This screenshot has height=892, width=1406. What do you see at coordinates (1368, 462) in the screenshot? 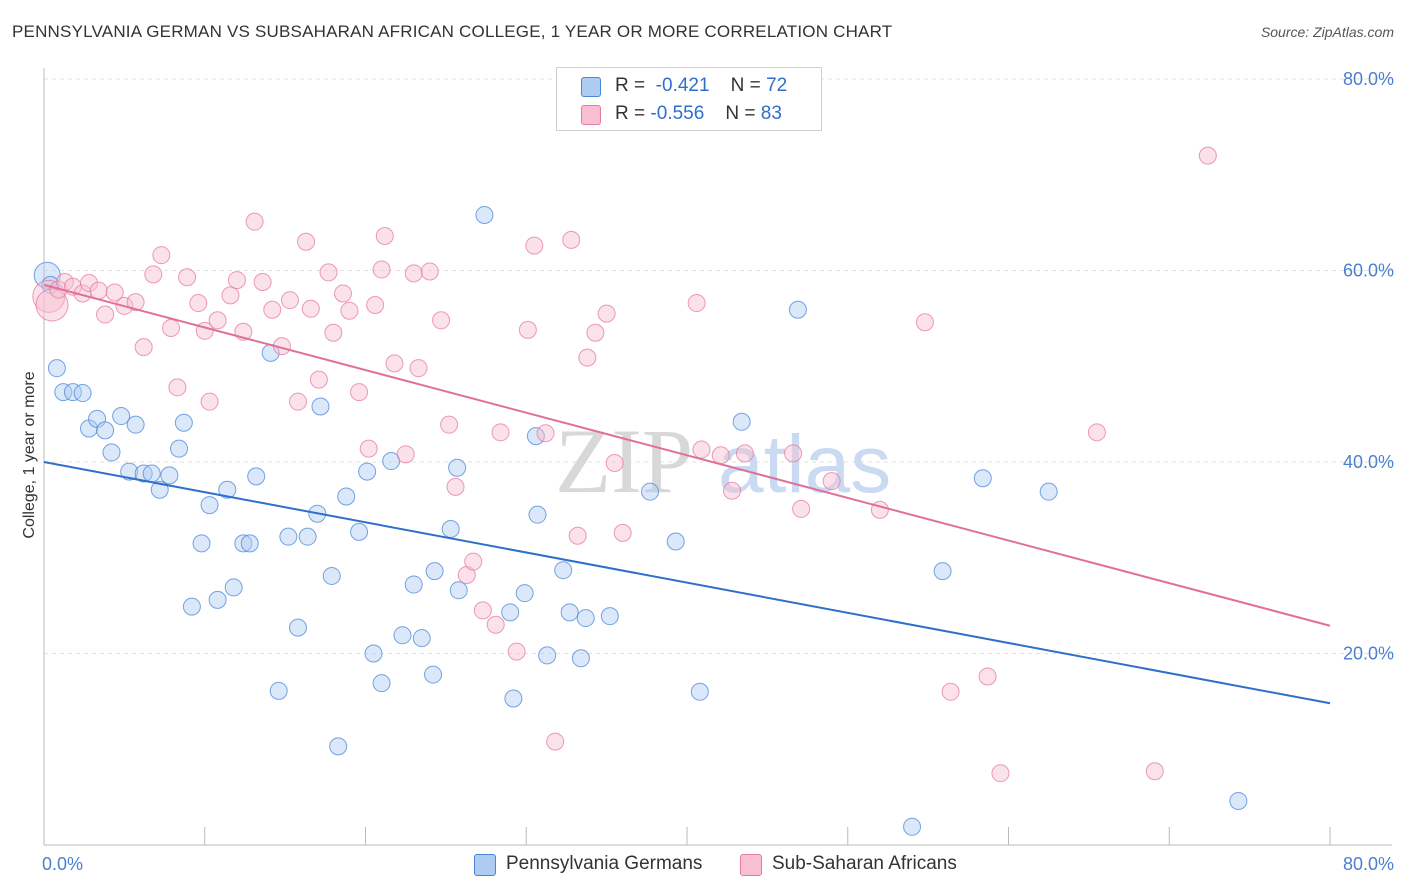
I see `y-tick-label: 40.0%` at bounding box center [1368, 462].